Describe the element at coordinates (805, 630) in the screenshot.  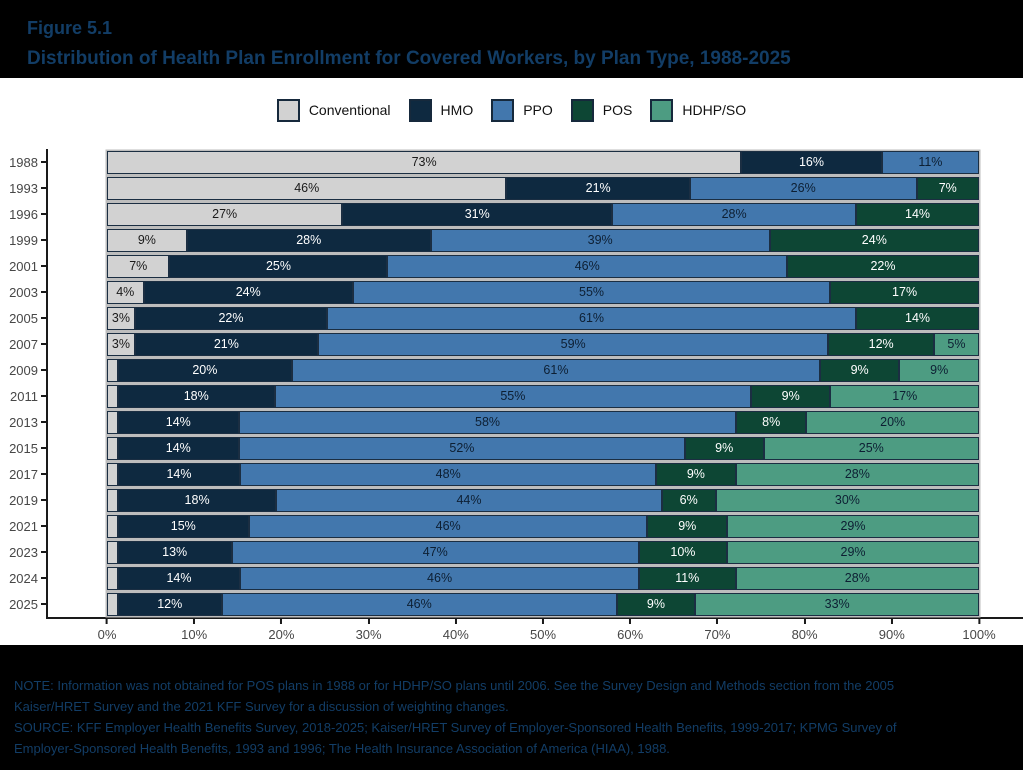
I see `x-tick: 80%` at that location.